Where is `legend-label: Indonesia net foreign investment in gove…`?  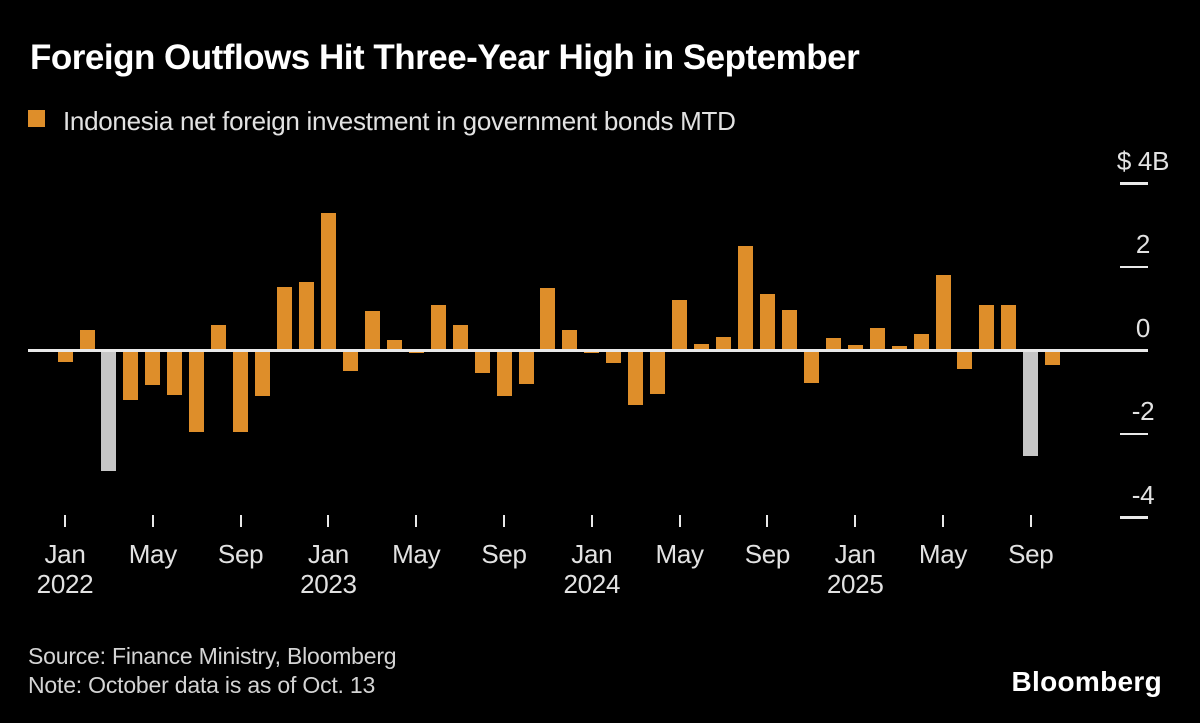
legend-label: Indonesia net foreign investment in gove… is located at coordinates (399, 121).